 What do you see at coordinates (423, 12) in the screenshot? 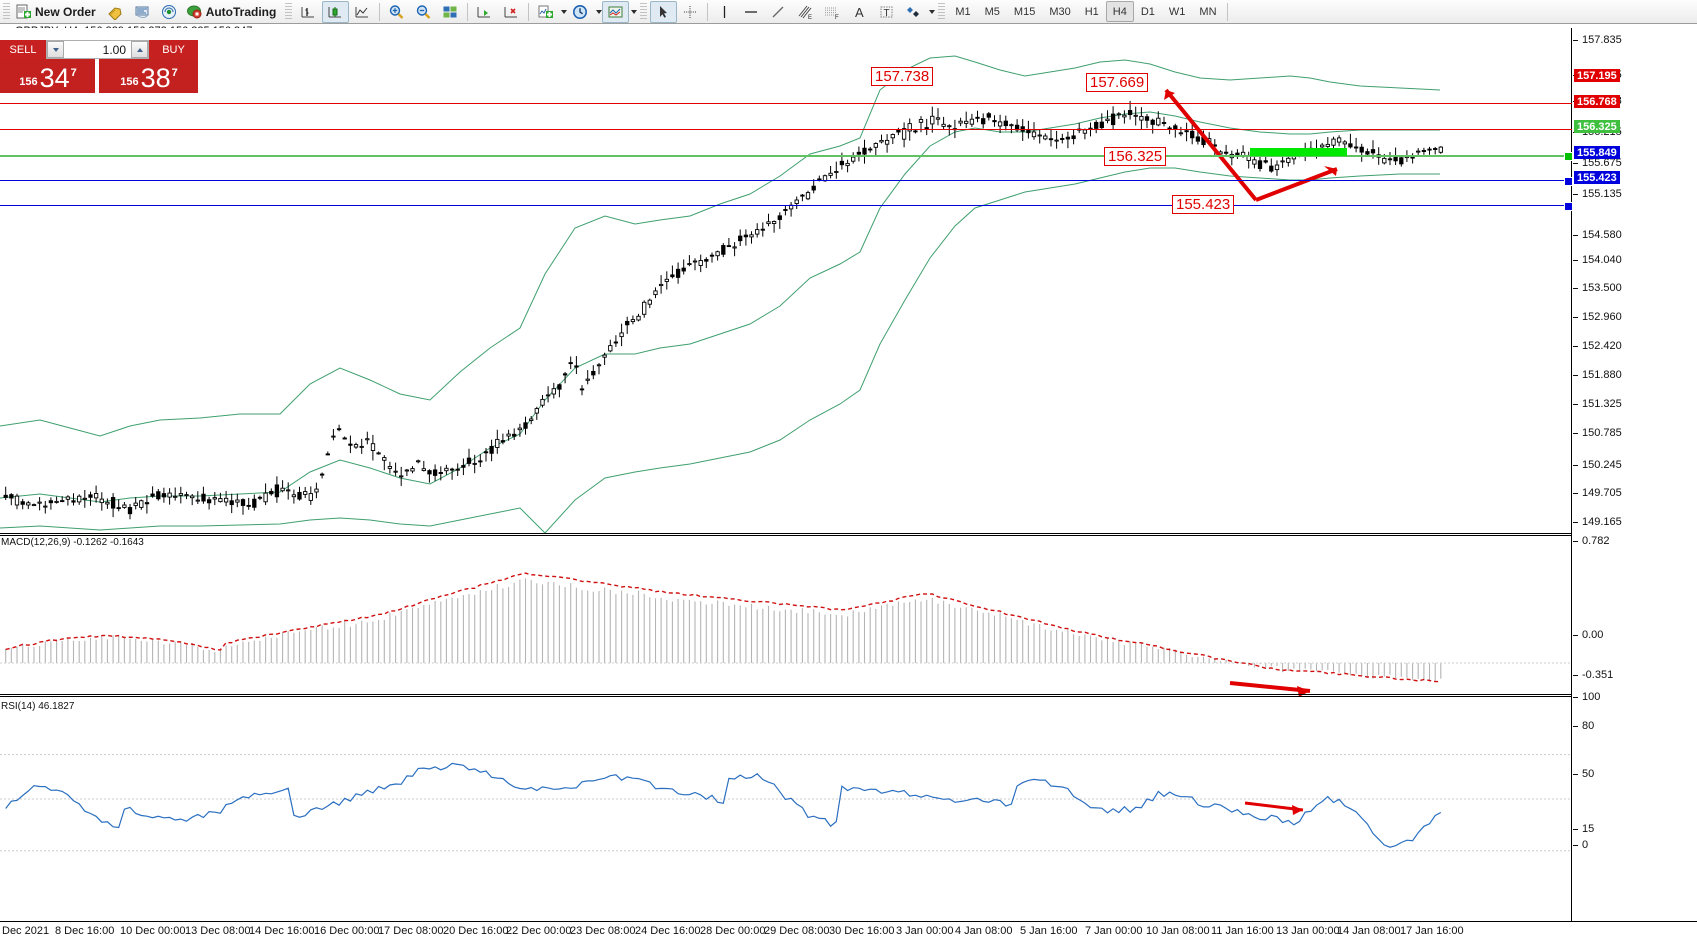
I see `zoom-out-icon` at bounding box center [423, 12].